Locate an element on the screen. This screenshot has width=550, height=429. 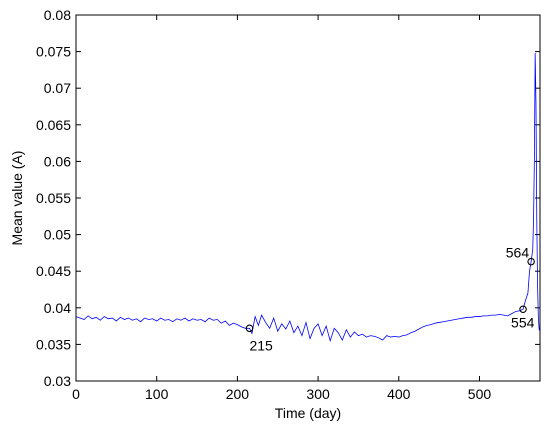
x-tick-label: 200 is located at coordinates (238, 394).